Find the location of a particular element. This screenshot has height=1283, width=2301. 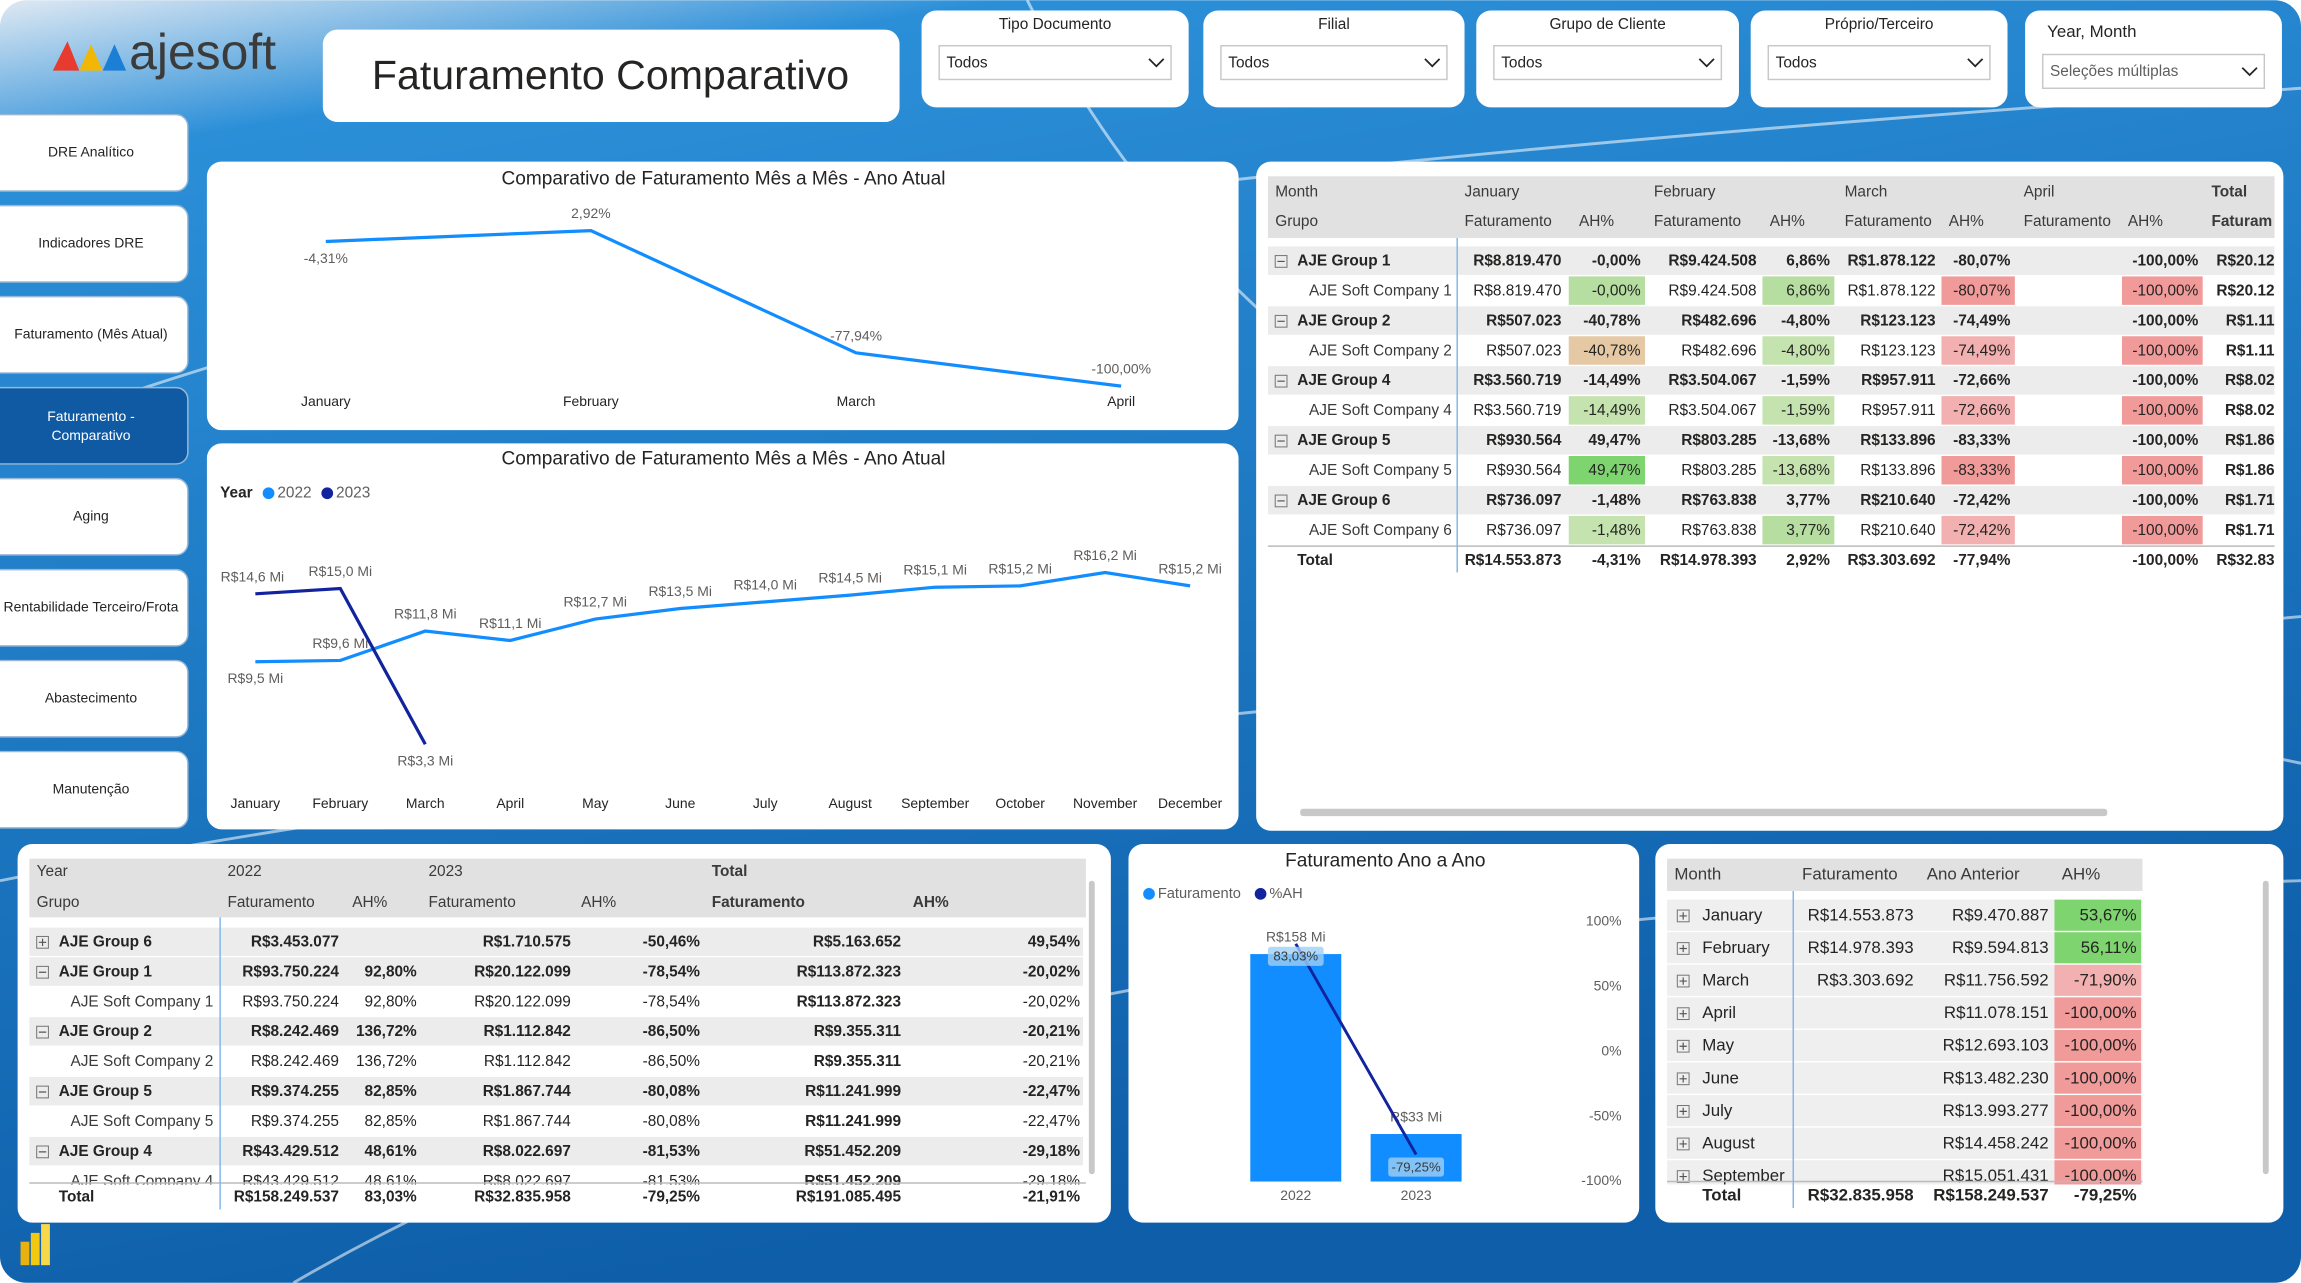

column-subheader: Faturamento is located at coordinates (1888, 221).